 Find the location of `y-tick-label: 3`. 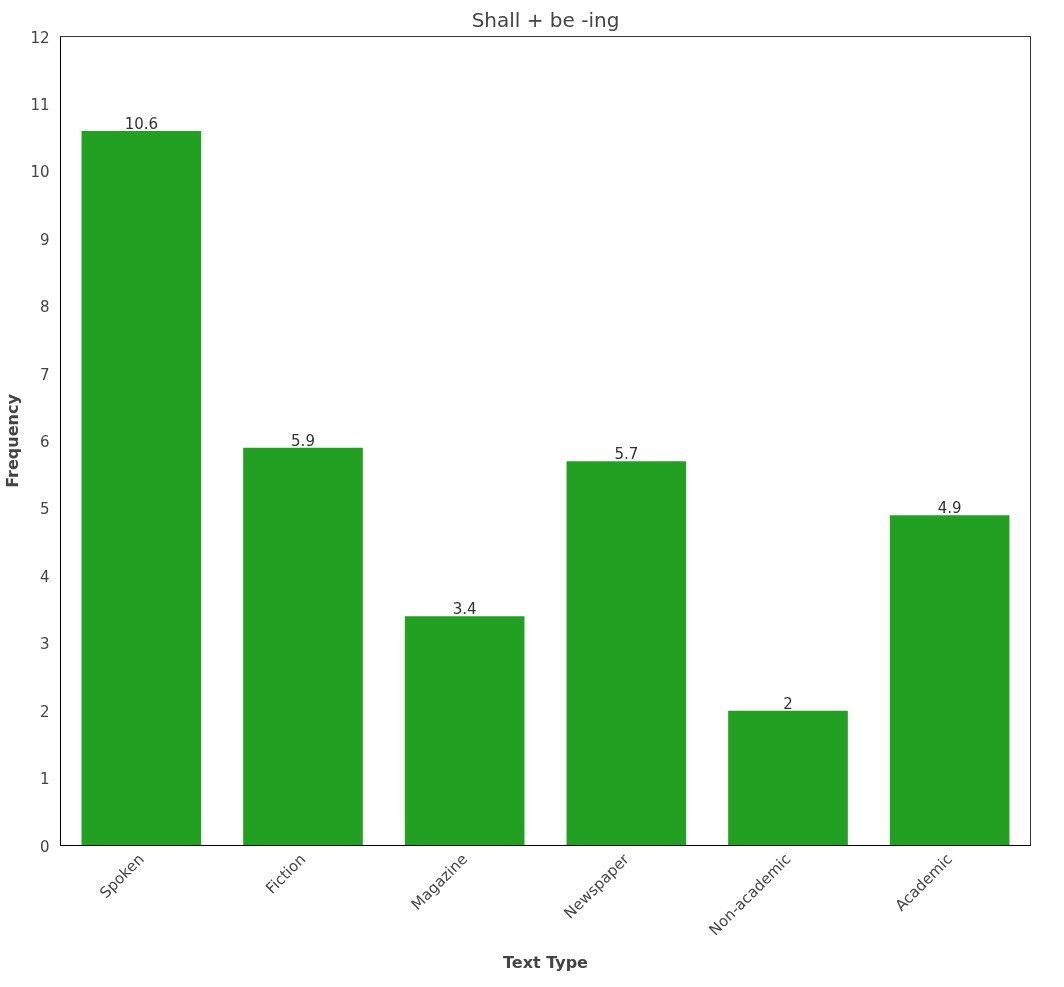

y-tick-label: 3 is located at coordinates (44, 644).